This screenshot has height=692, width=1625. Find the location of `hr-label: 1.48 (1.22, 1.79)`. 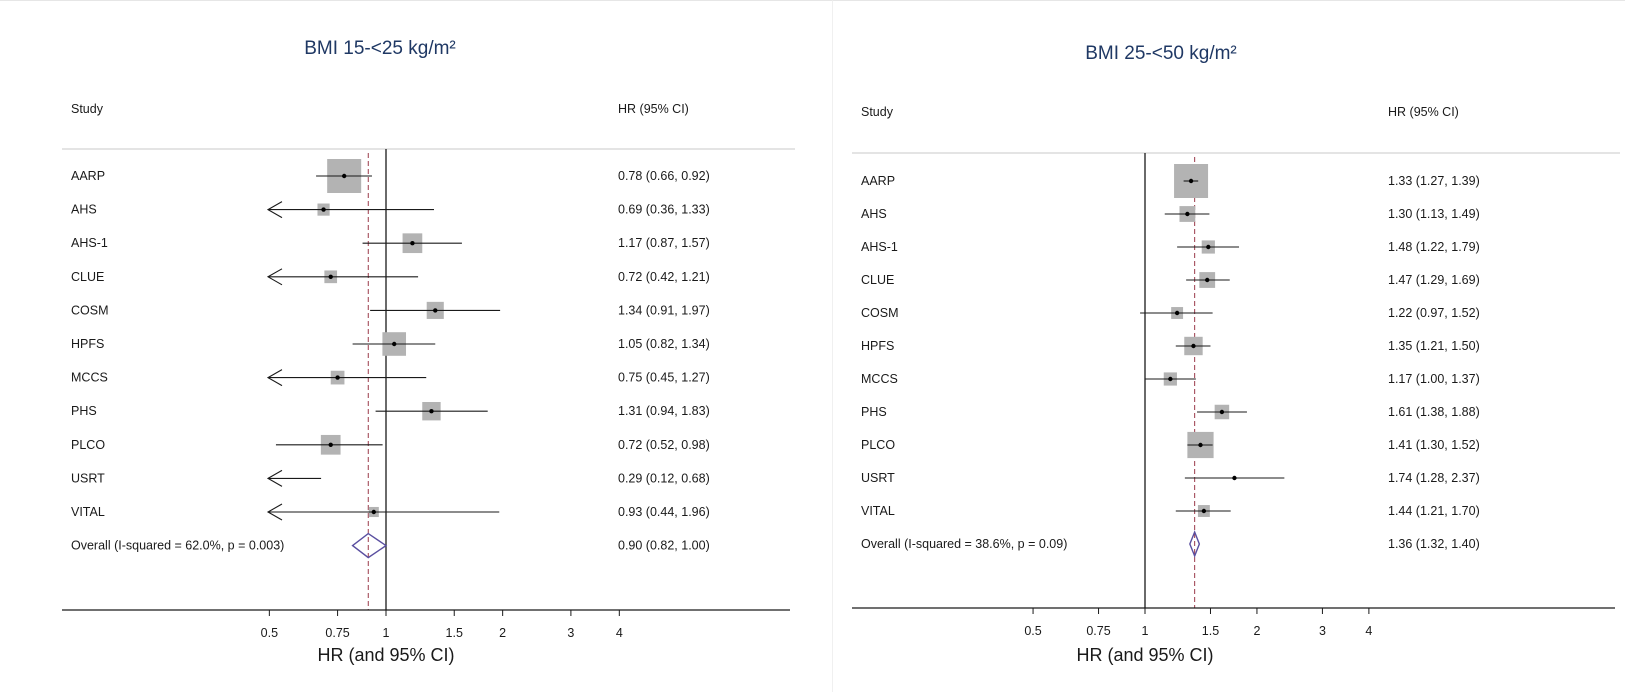

hr-label: 1.48 (1.22, 1.79) is located at coordinates (1434, 247).